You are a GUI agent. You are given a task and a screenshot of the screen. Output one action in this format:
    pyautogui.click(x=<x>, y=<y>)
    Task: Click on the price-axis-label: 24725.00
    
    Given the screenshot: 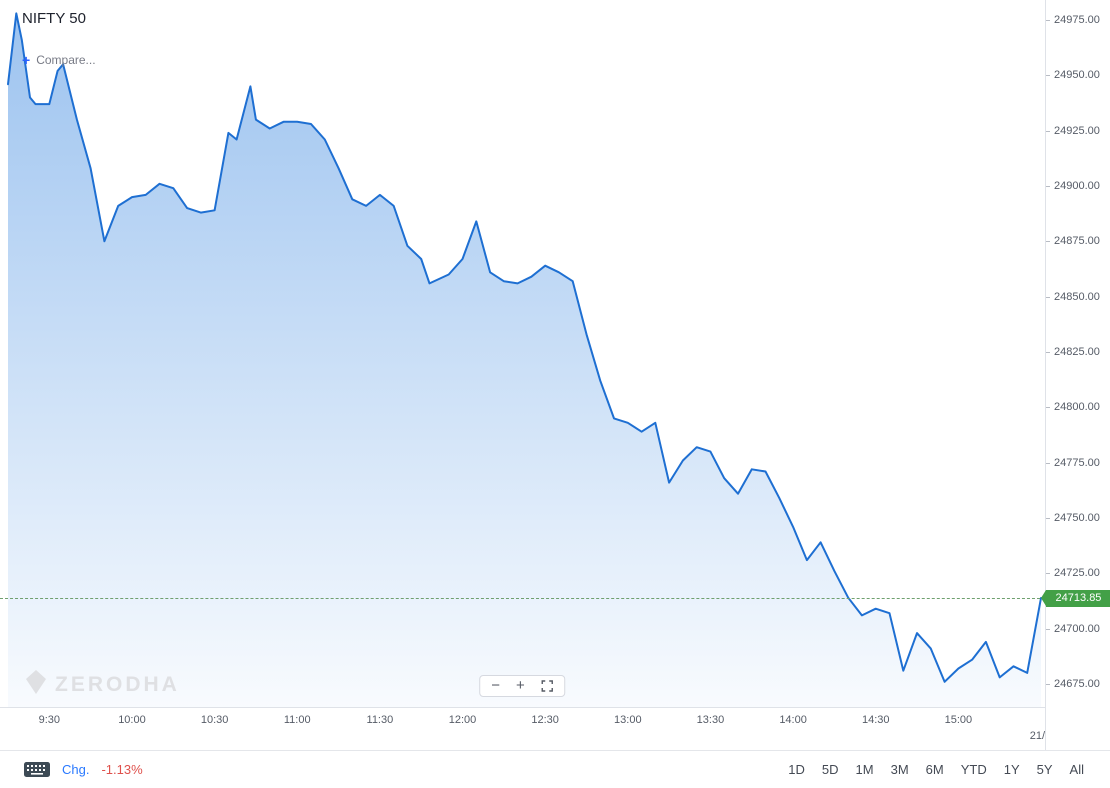 What is the action you would take?
    pyautogui.click(x=1077, y=573)
    